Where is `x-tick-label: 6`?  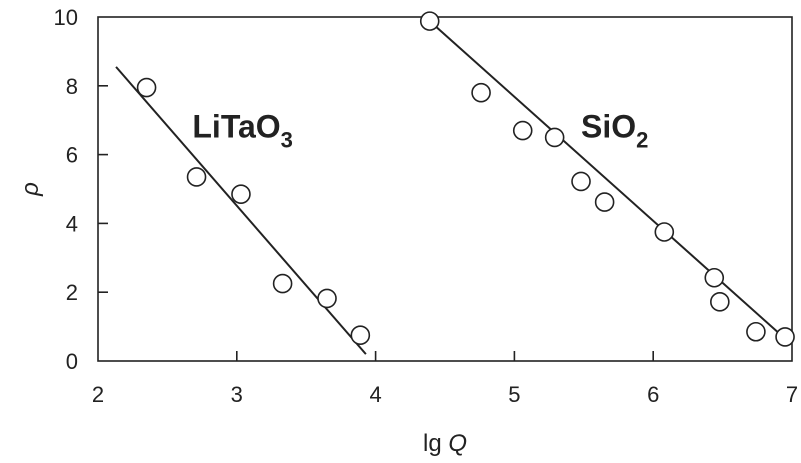 x-tick-label: 6 is located at coordinates (653, 394).